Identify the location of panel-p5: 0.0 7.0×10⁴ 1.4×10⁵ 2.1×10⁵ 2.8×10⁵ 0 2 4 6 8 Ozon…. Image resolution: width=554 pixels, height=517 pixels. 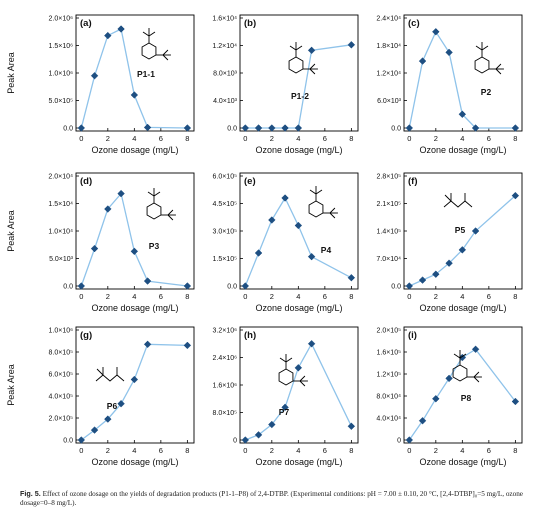
(449, 242).